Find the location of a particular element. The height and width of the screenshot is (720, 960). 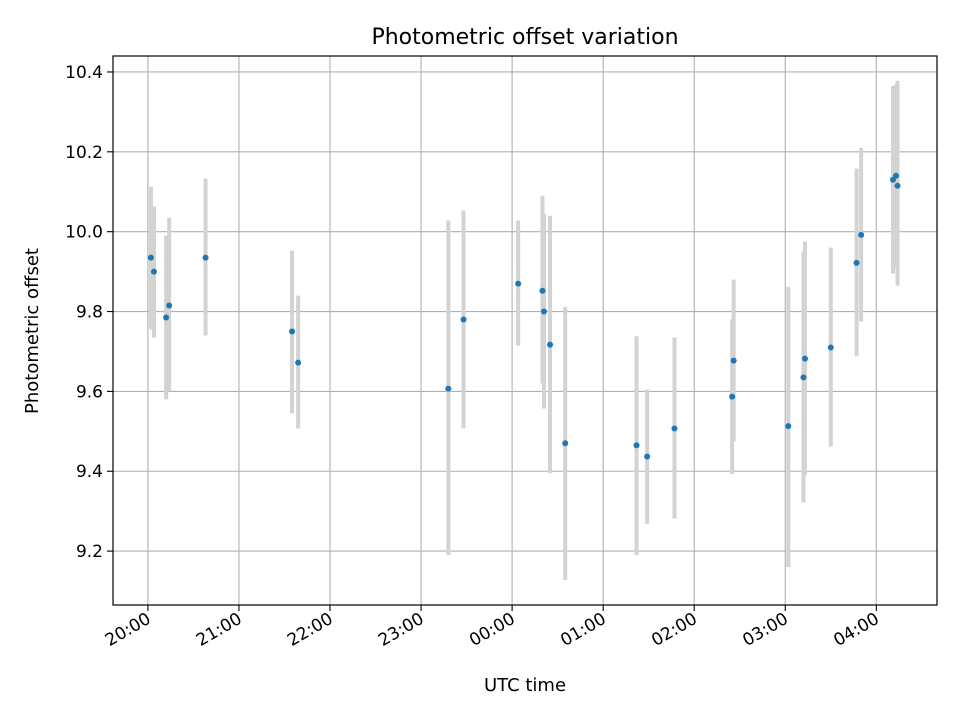

y-tick-label: 10.2 is located at coordinates (84, 153).